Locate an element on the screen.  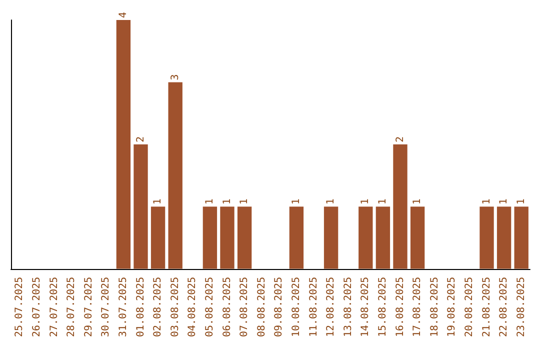
x-tick-label: 03.08.2025 is located at coordinates (175, 307).